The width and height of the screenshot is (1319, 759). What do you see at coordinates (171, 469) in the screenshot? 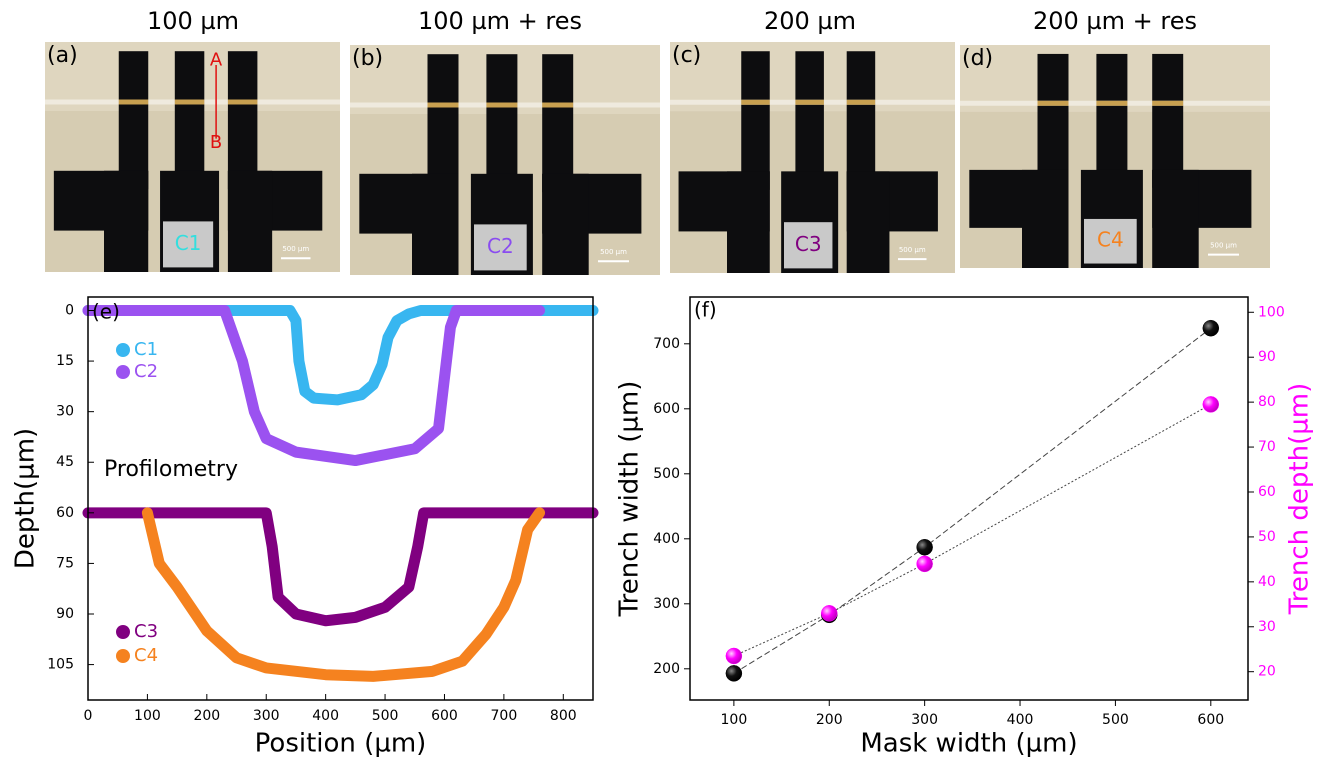
I see `annotation: Profilometry` at bounding box center [171, 469].